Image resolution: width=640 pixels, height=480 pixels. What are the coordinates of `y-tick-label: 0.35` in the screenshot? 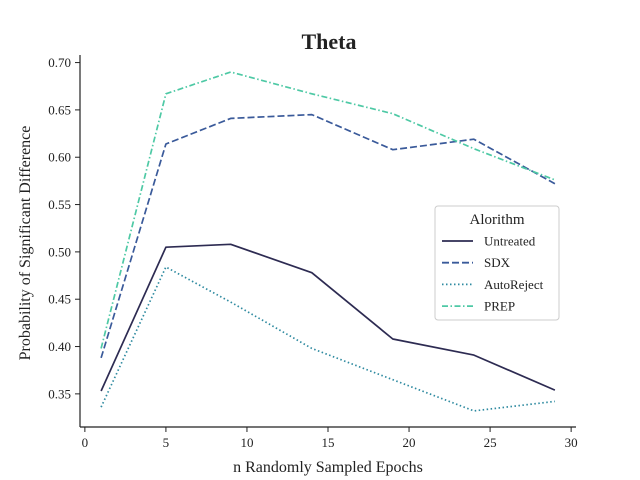 It's located at (59, 393).